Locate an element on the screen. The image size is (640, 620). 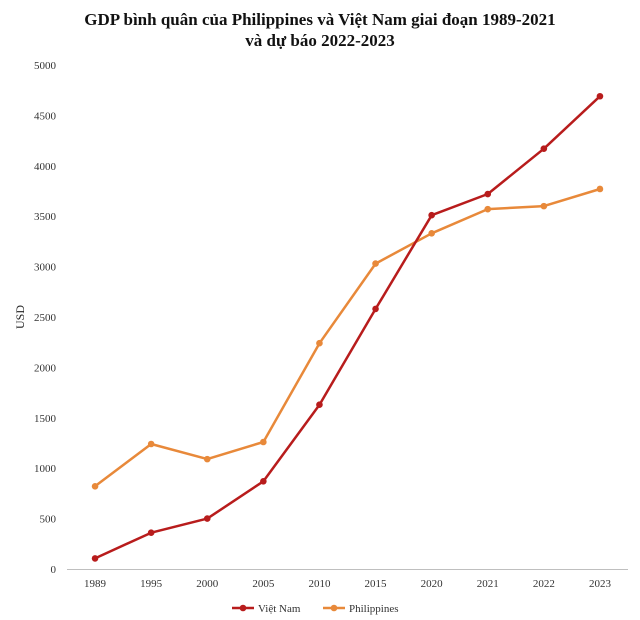
y-tick-label: 4000 is located at coordinates (45, 167).